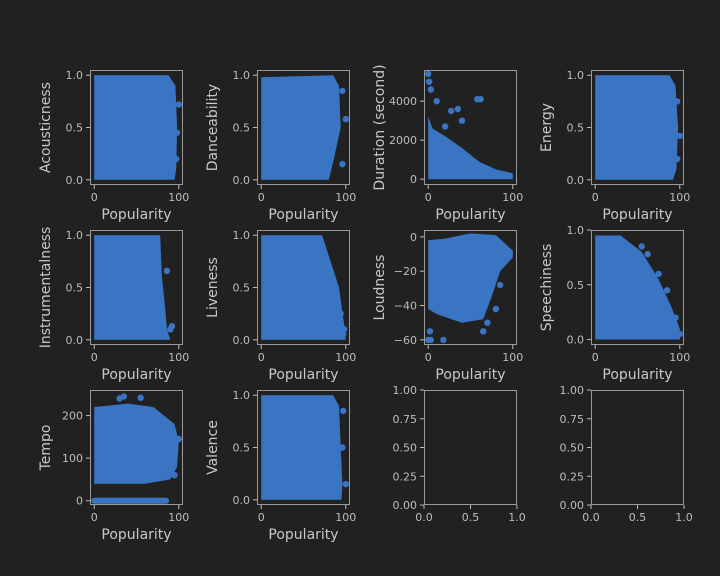 This screenshot has height=576, width=720. Describe the element at coordinates (46, 448) in the screenshot. I see `y-axis-label: Tempo` at that location.